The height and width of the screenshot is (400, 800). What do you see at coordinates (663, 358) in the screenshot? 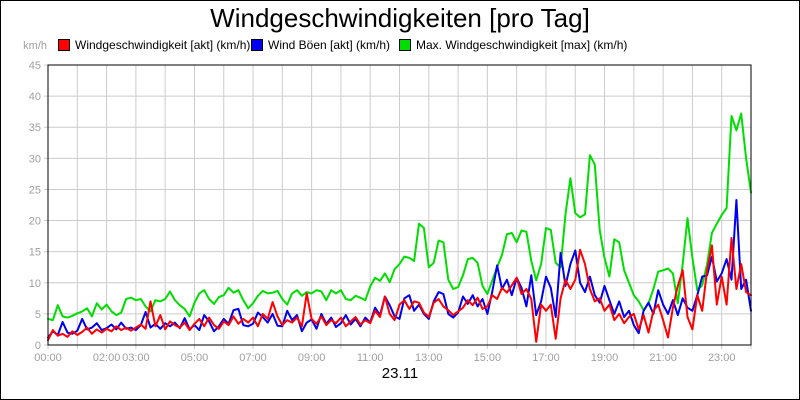
I see `x-tick-label: 21:00` at bounding box center [663, 358].